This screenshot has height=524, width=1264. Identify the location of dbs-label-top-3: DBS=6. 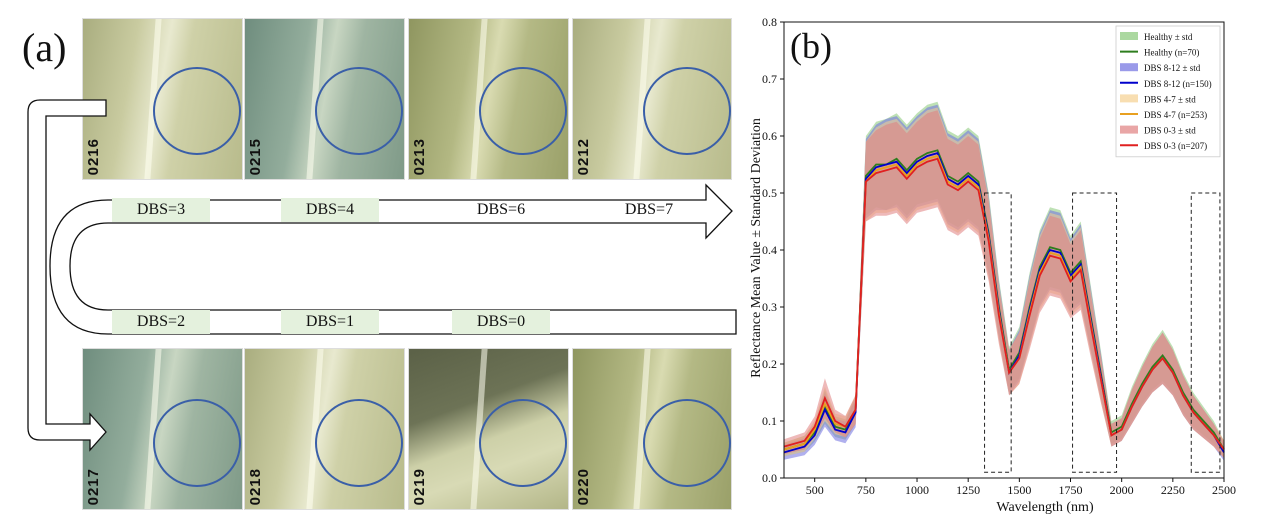
(501, 209).